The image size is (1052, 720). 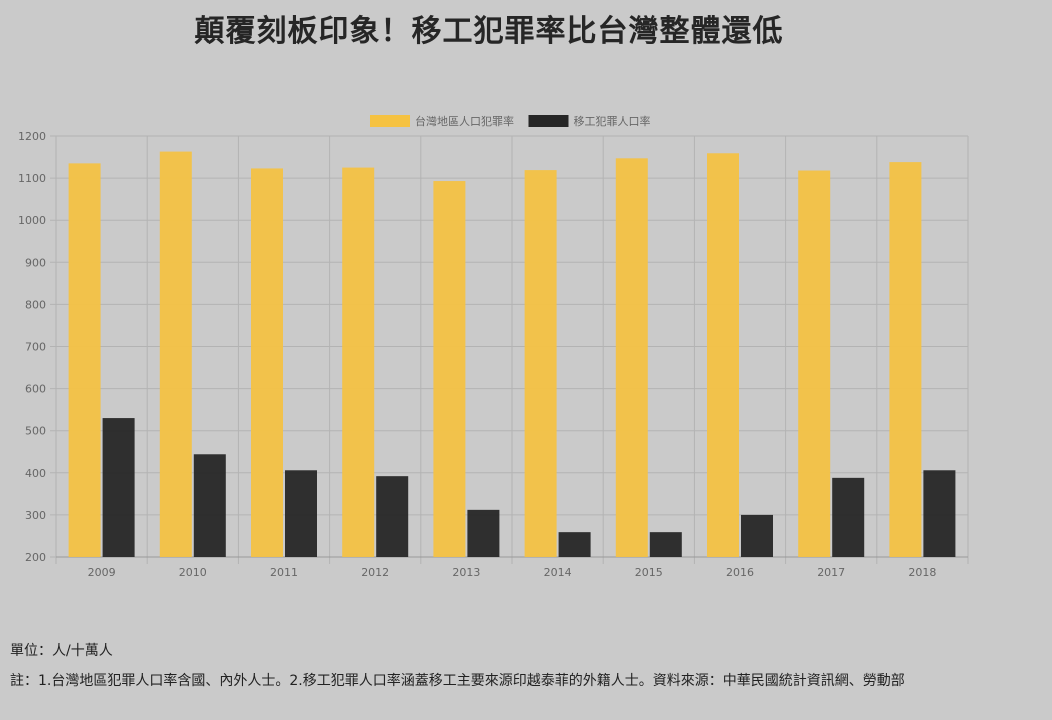 What do you see at coordinates (102, 572) in the screenshot?
I see `x-tick-label: 2009` at bounding box center [102, 572].